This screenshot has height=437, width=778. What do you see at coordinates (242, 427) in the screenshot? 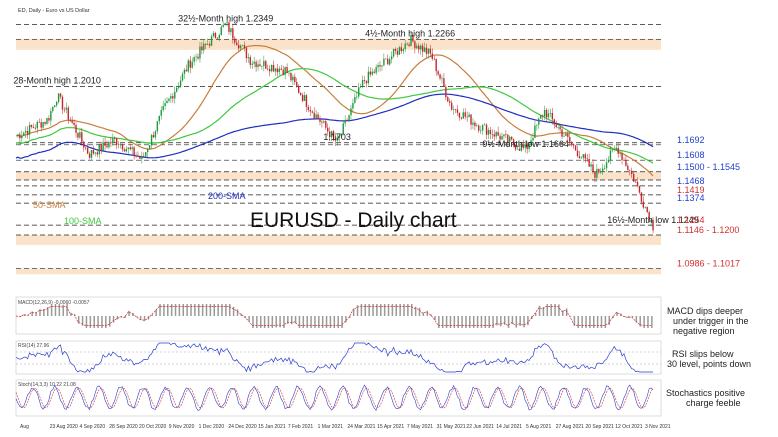
I see `x-tick-label: 24 Dec 2020` at bounding box center [242, 427].